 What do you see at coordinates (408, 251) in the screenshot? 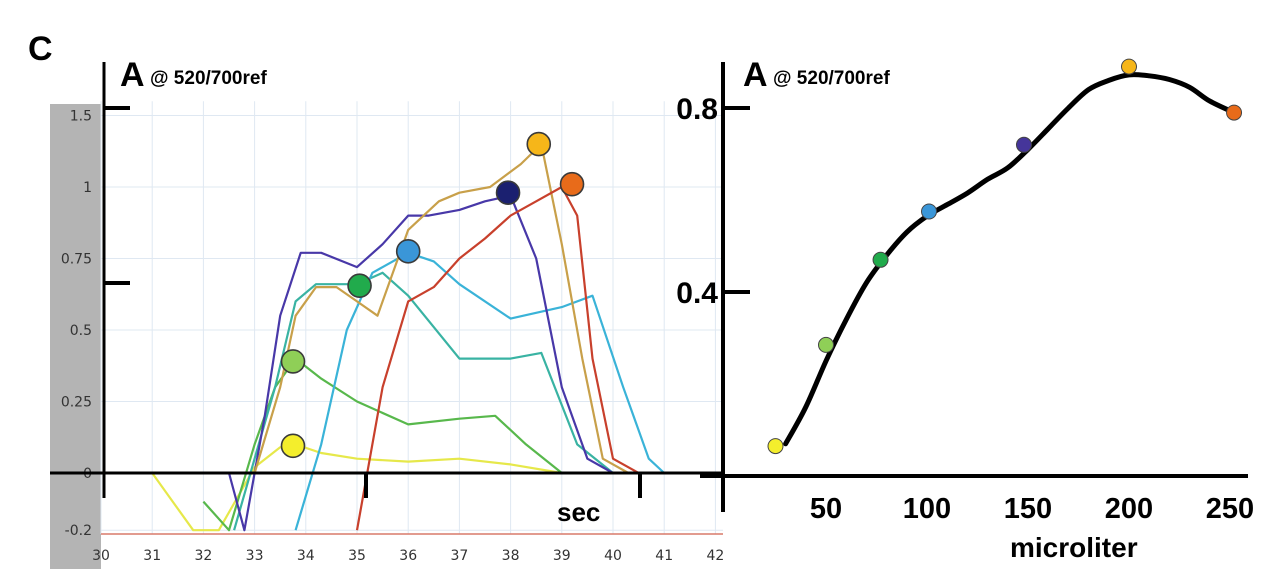
I see `peak-marker-light-blue` at bounding box center [408, 251].